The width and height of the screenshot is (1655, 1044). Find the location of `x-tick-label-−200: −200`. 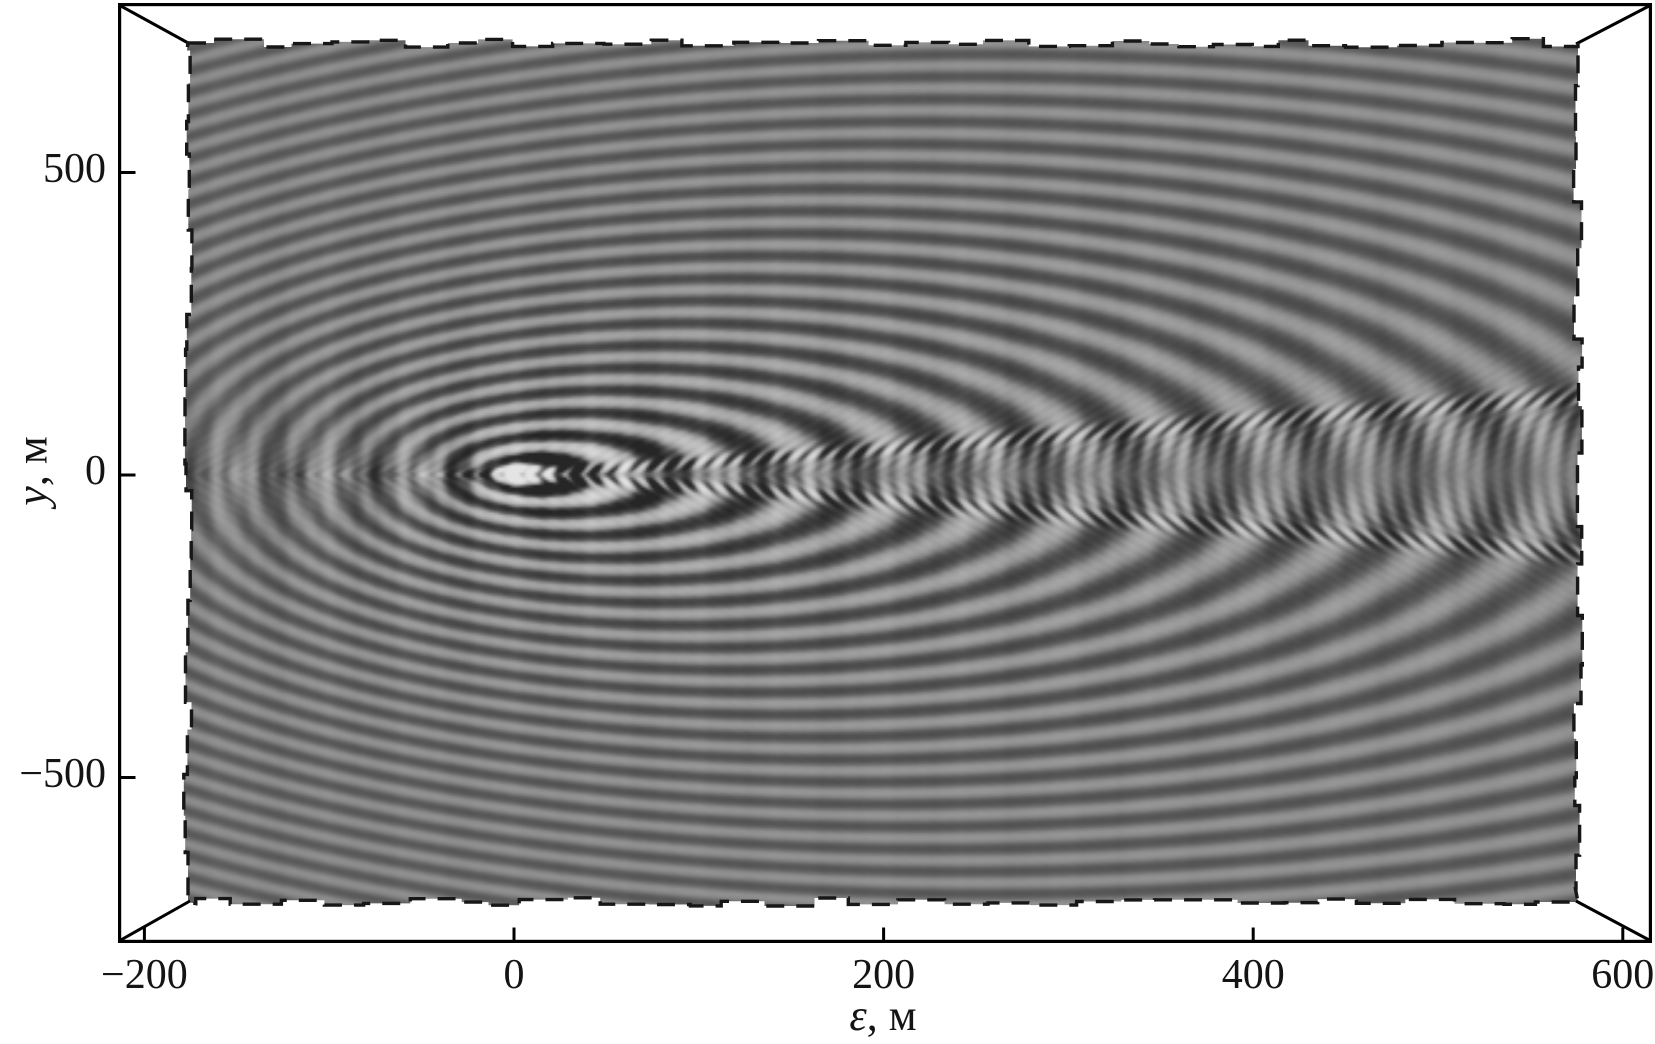

x-tick-label-−200: −200 is located at coordinates (144, 975).